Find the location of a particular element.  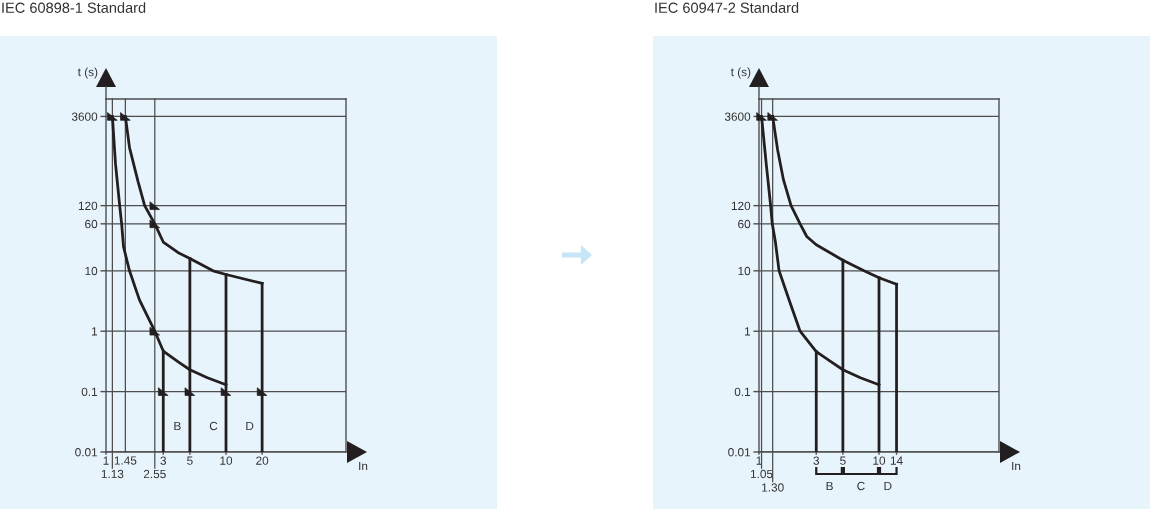

chart-title: IEC 60947-2 Standard is located at coordinates (727, 7).